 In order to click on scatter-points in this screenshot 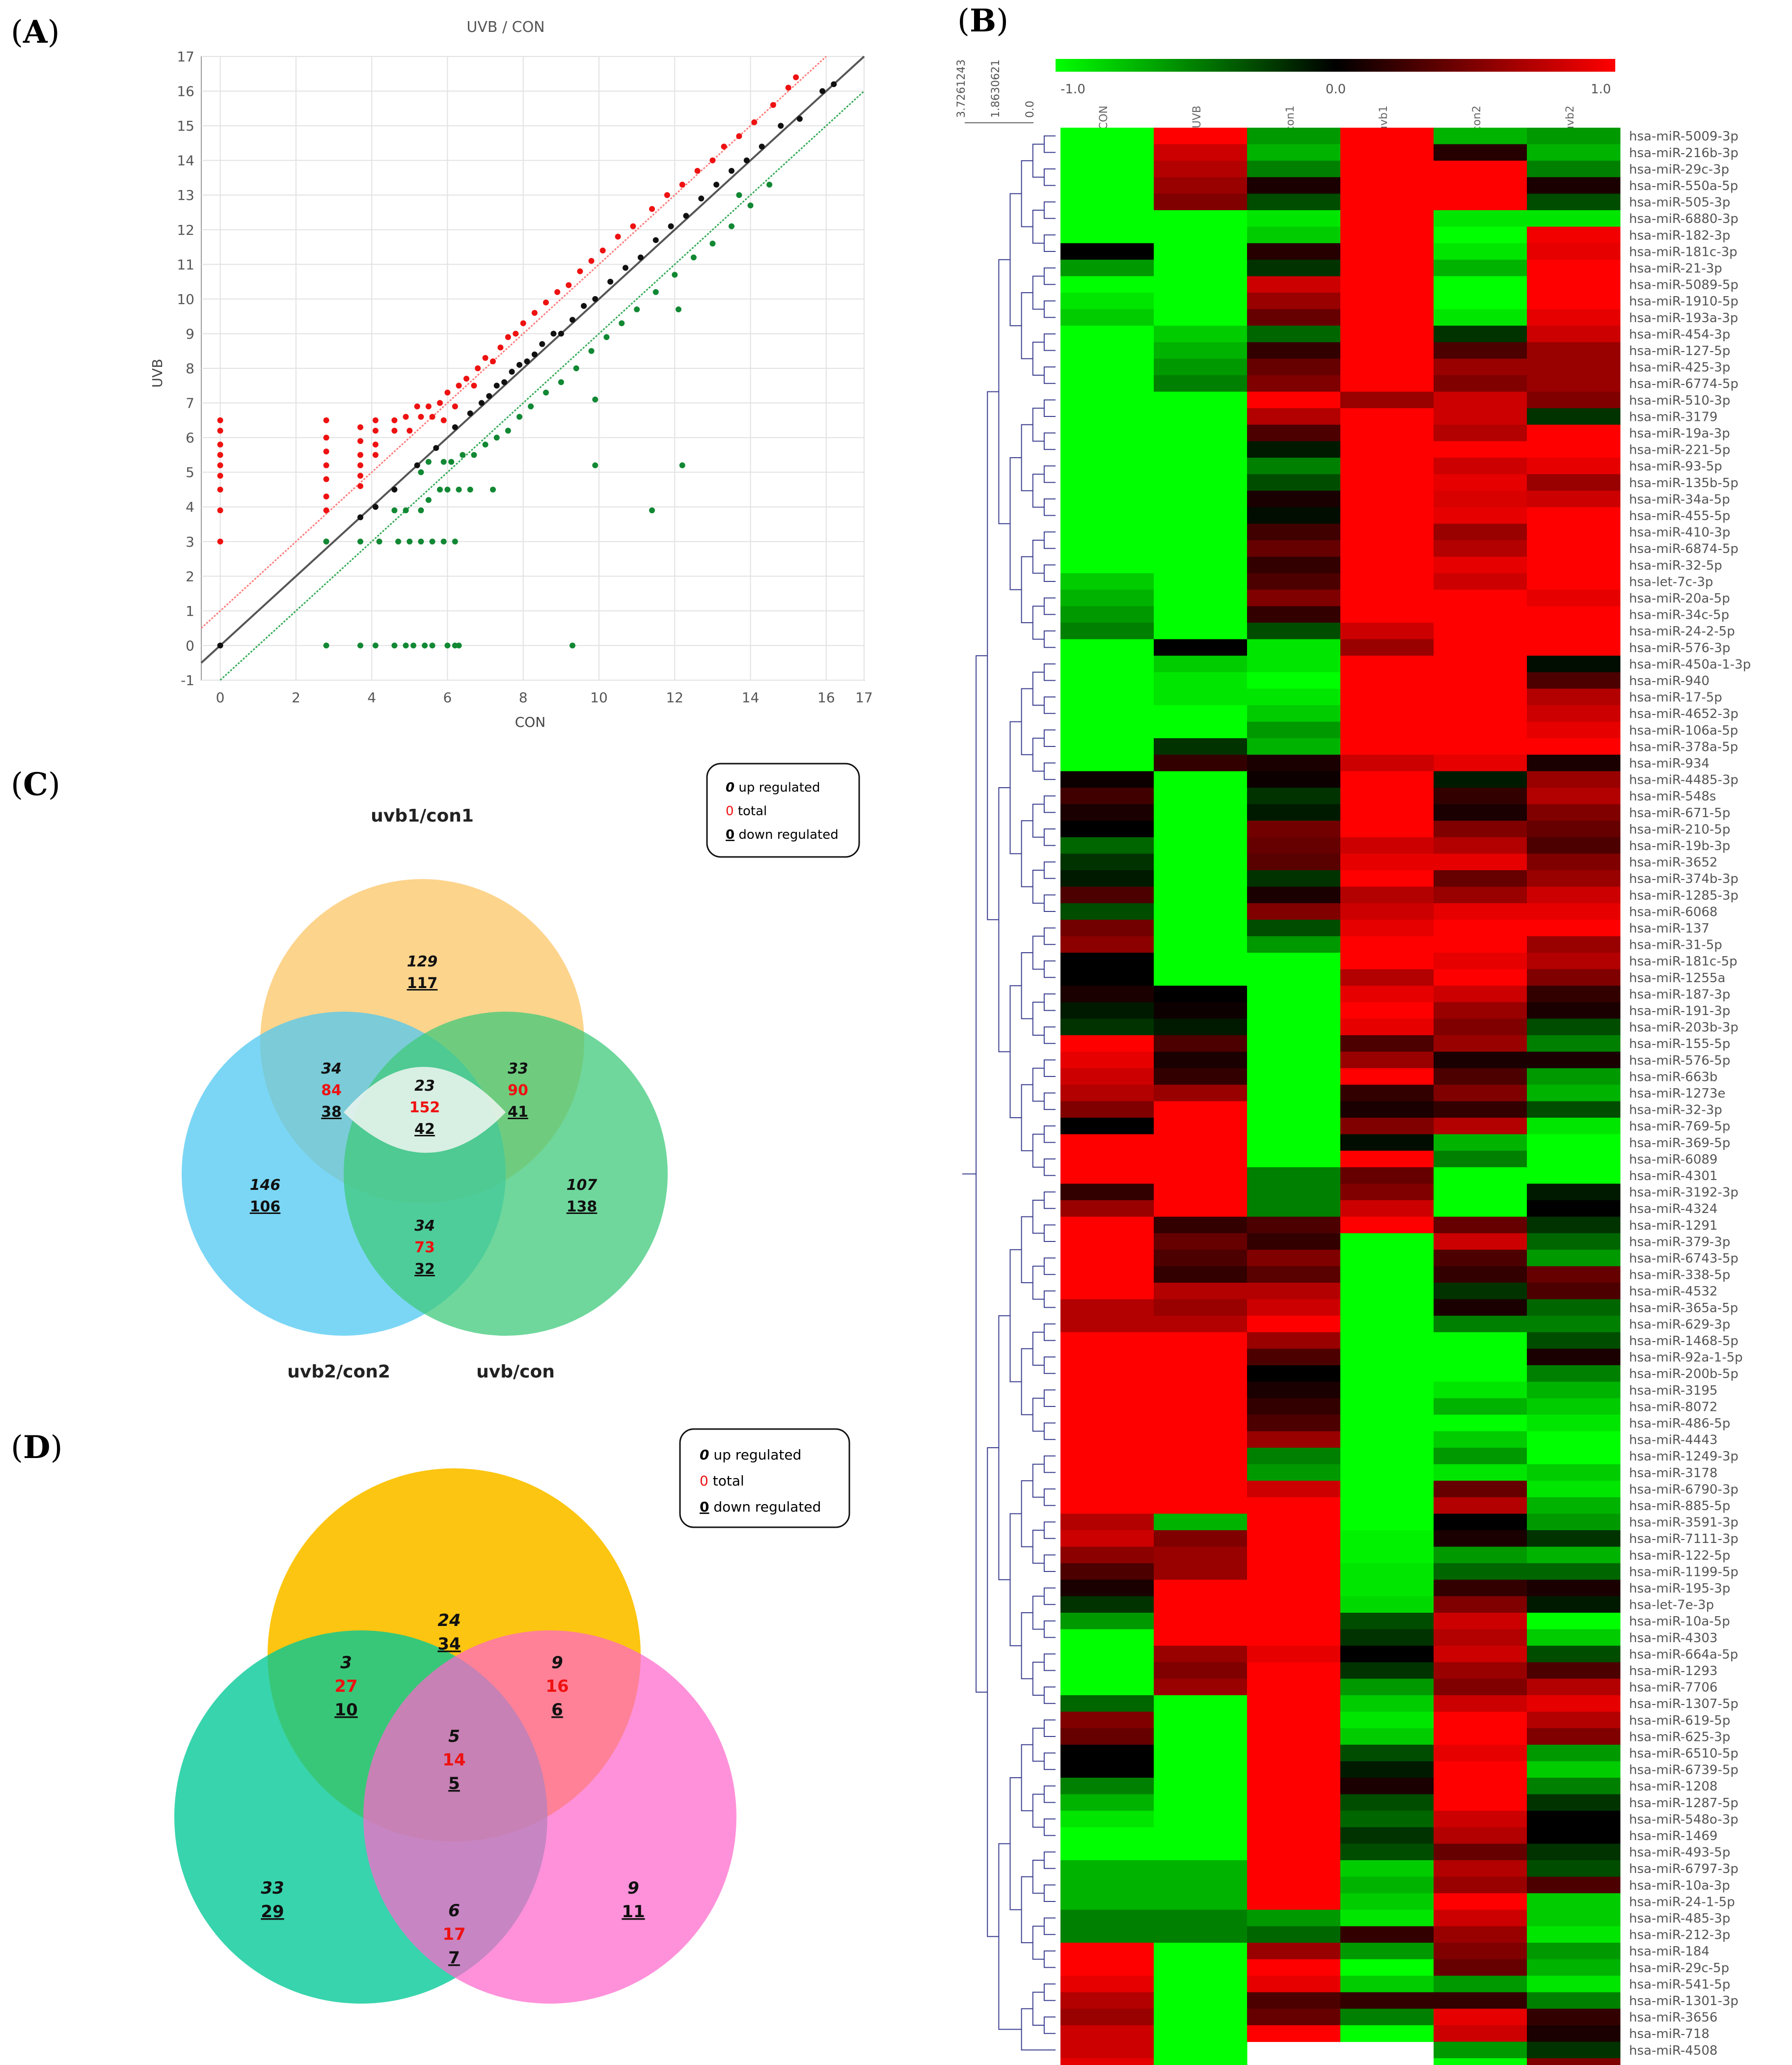, I will do `click(527, 361)`.